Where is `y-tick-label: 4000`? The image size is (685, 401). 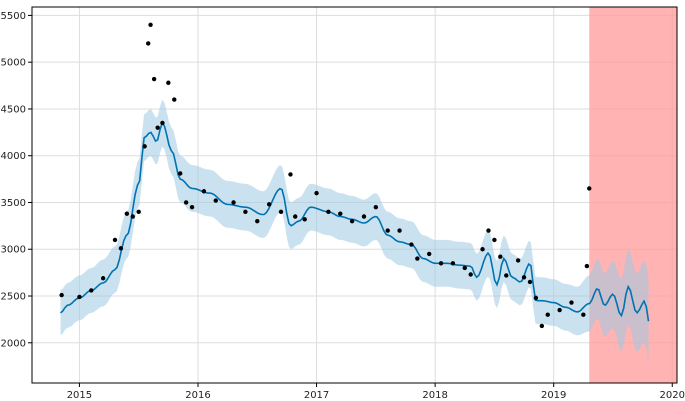
y-tick-label: 4000 is located at coordinates (13, 156).